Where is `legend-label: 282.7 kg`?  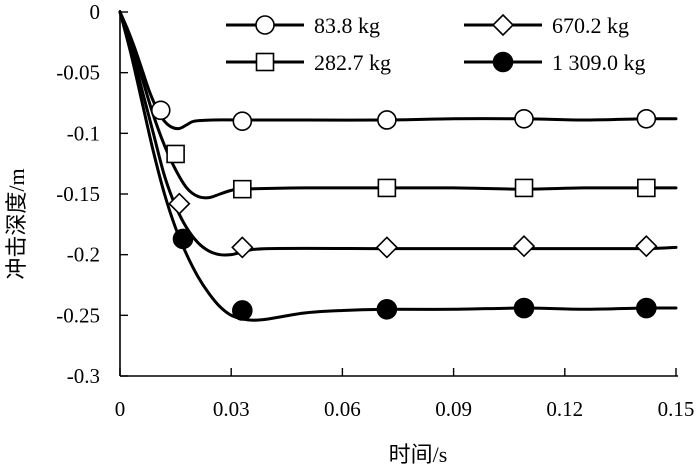 legend-label: 282.7 kg is located at coordinates (352, 62).